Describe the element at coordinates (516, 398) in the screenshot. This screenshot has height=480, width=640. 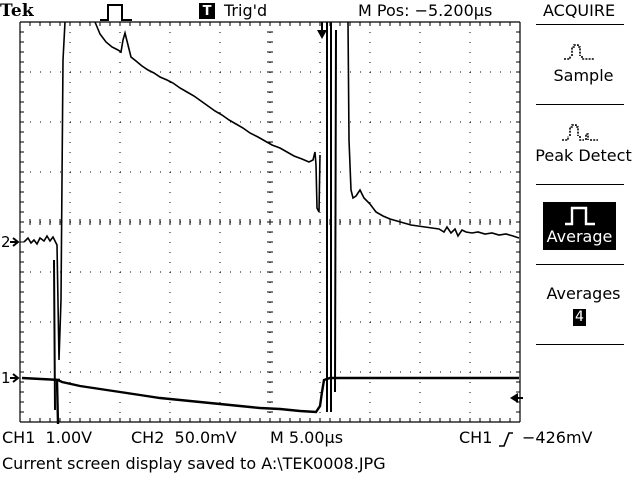
I see `trigger-level-arrow-icon` at that location.